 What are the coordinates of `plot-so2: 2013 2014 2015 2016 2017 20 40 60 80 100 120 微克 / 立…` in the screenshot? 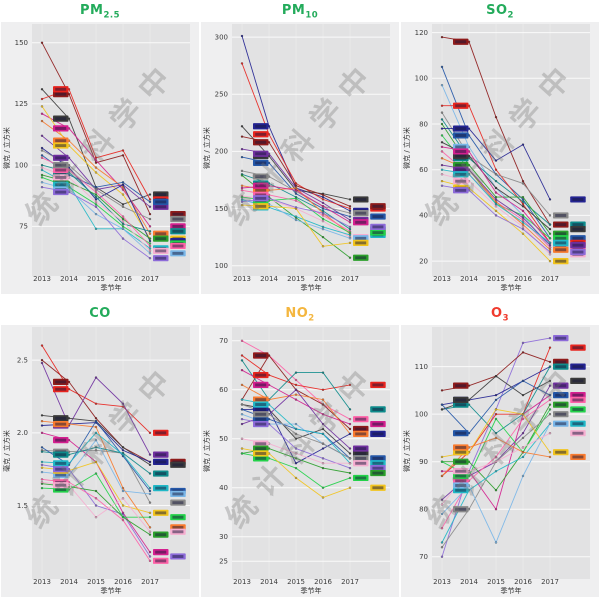 It's located at (500, 158).